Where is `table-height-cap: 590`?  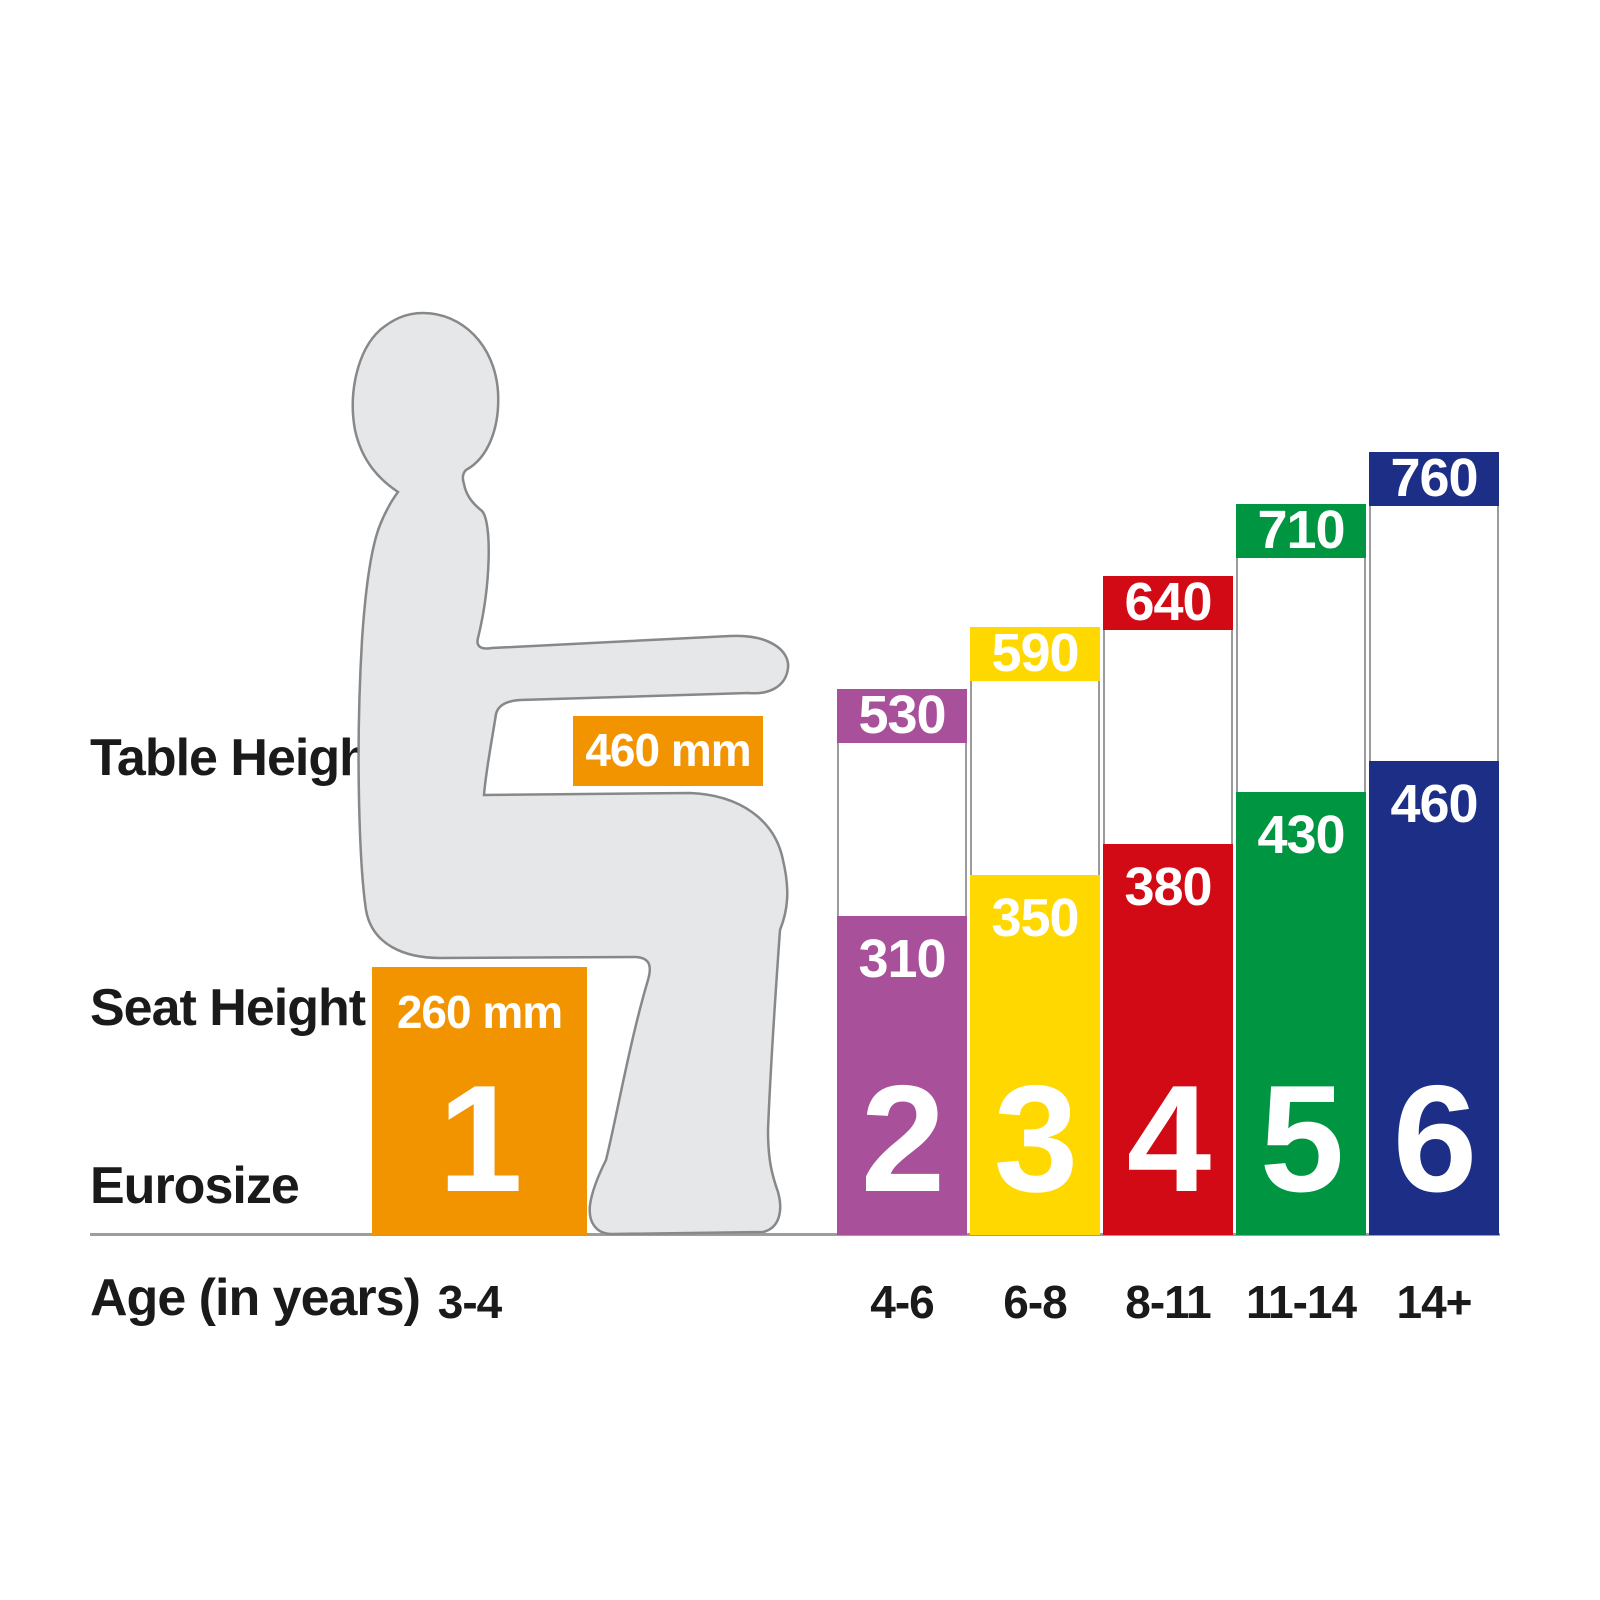
table-height-cap: 590 is located at coordinates (1035, 653).